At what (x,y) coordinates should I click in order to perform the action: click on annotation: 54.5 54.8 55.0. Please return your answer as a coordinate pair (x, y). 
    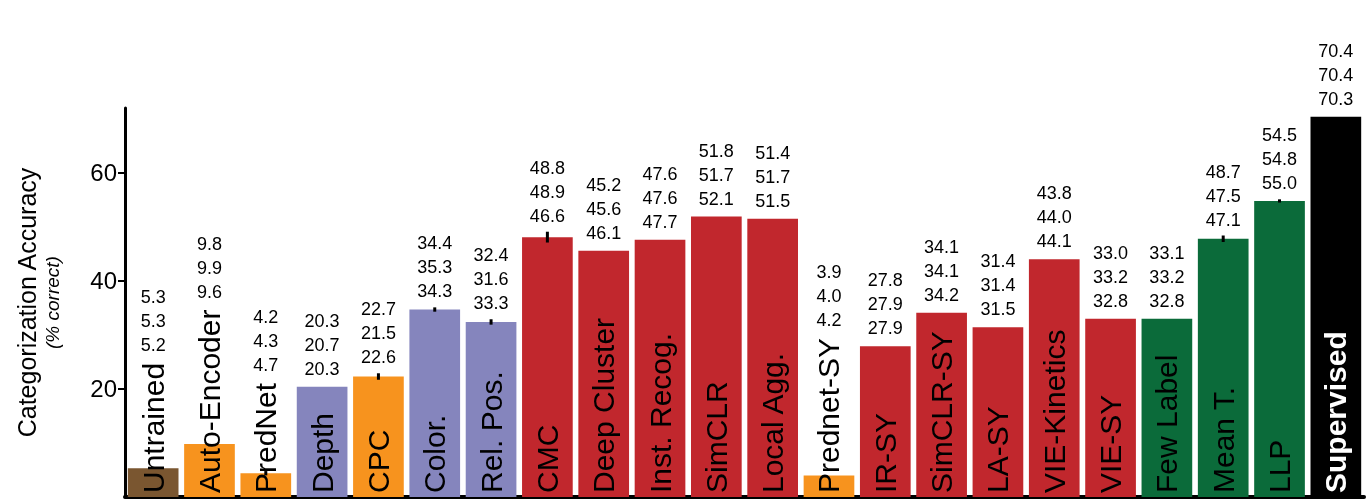
    Looking at the image, I should click on (1280, 158).